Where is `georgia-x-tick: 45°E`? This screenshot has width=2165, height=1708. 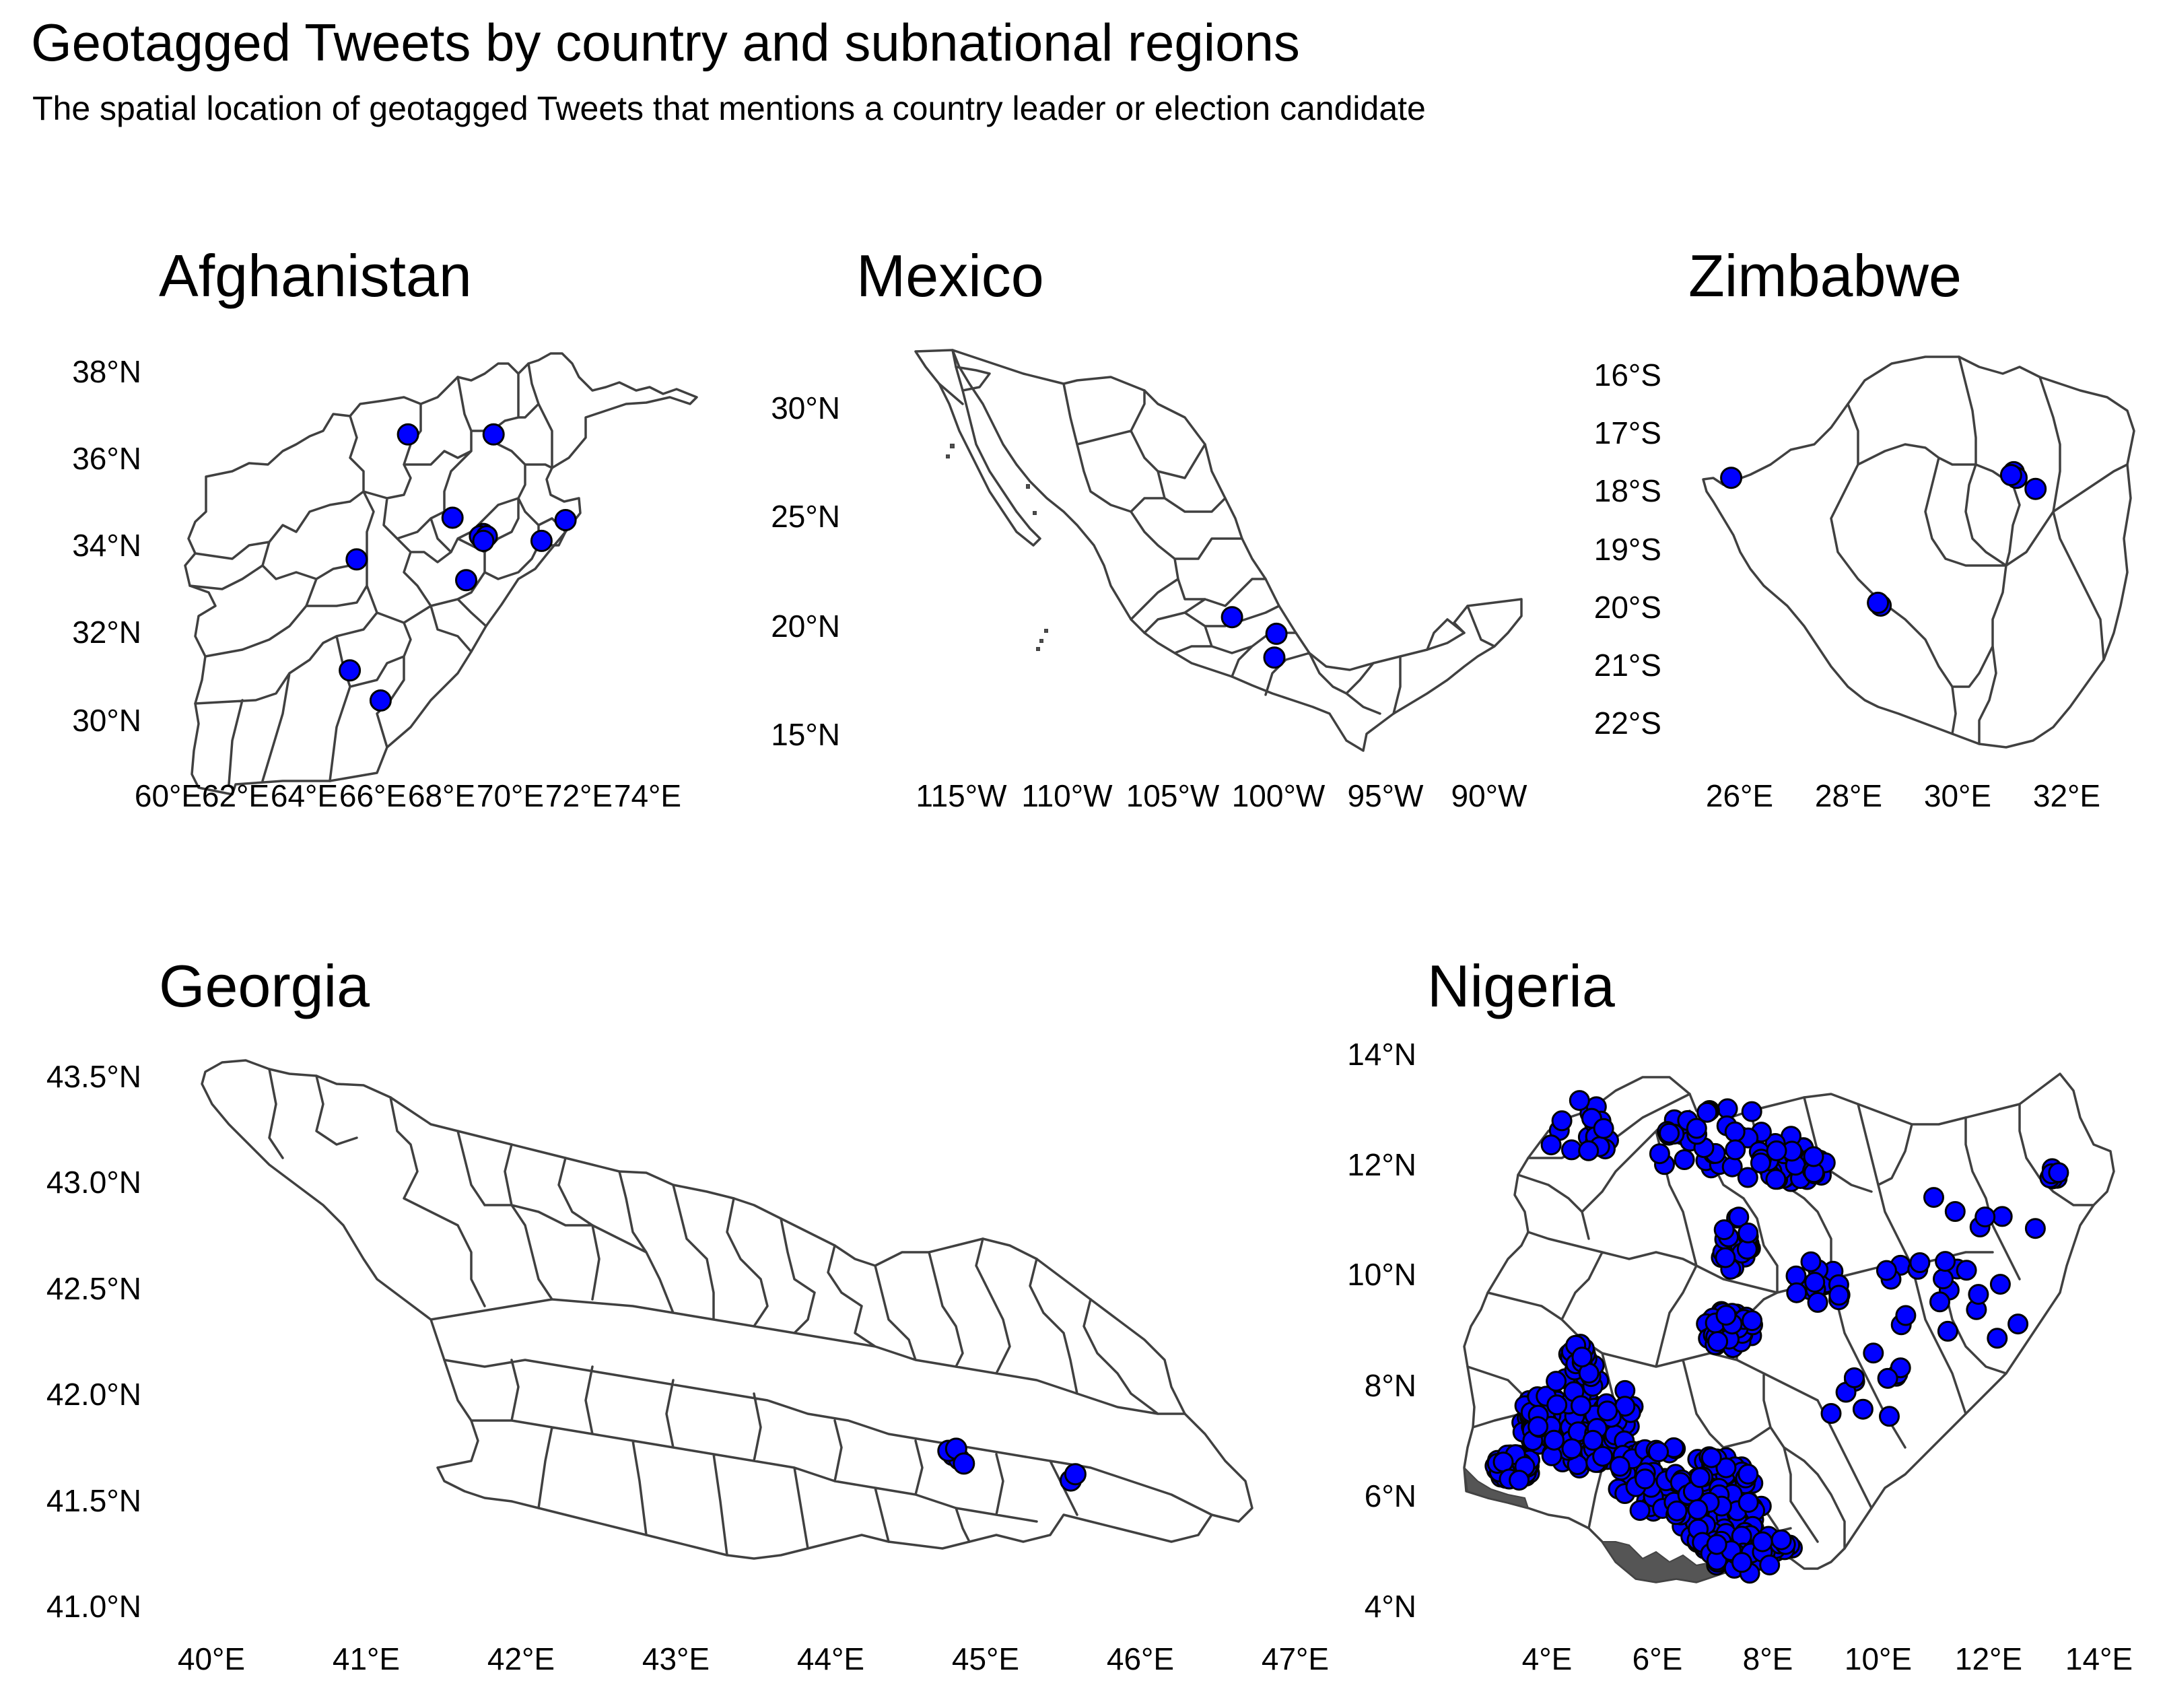 georgia-x-tick: 45°E is located at coordinates (985, 1658).